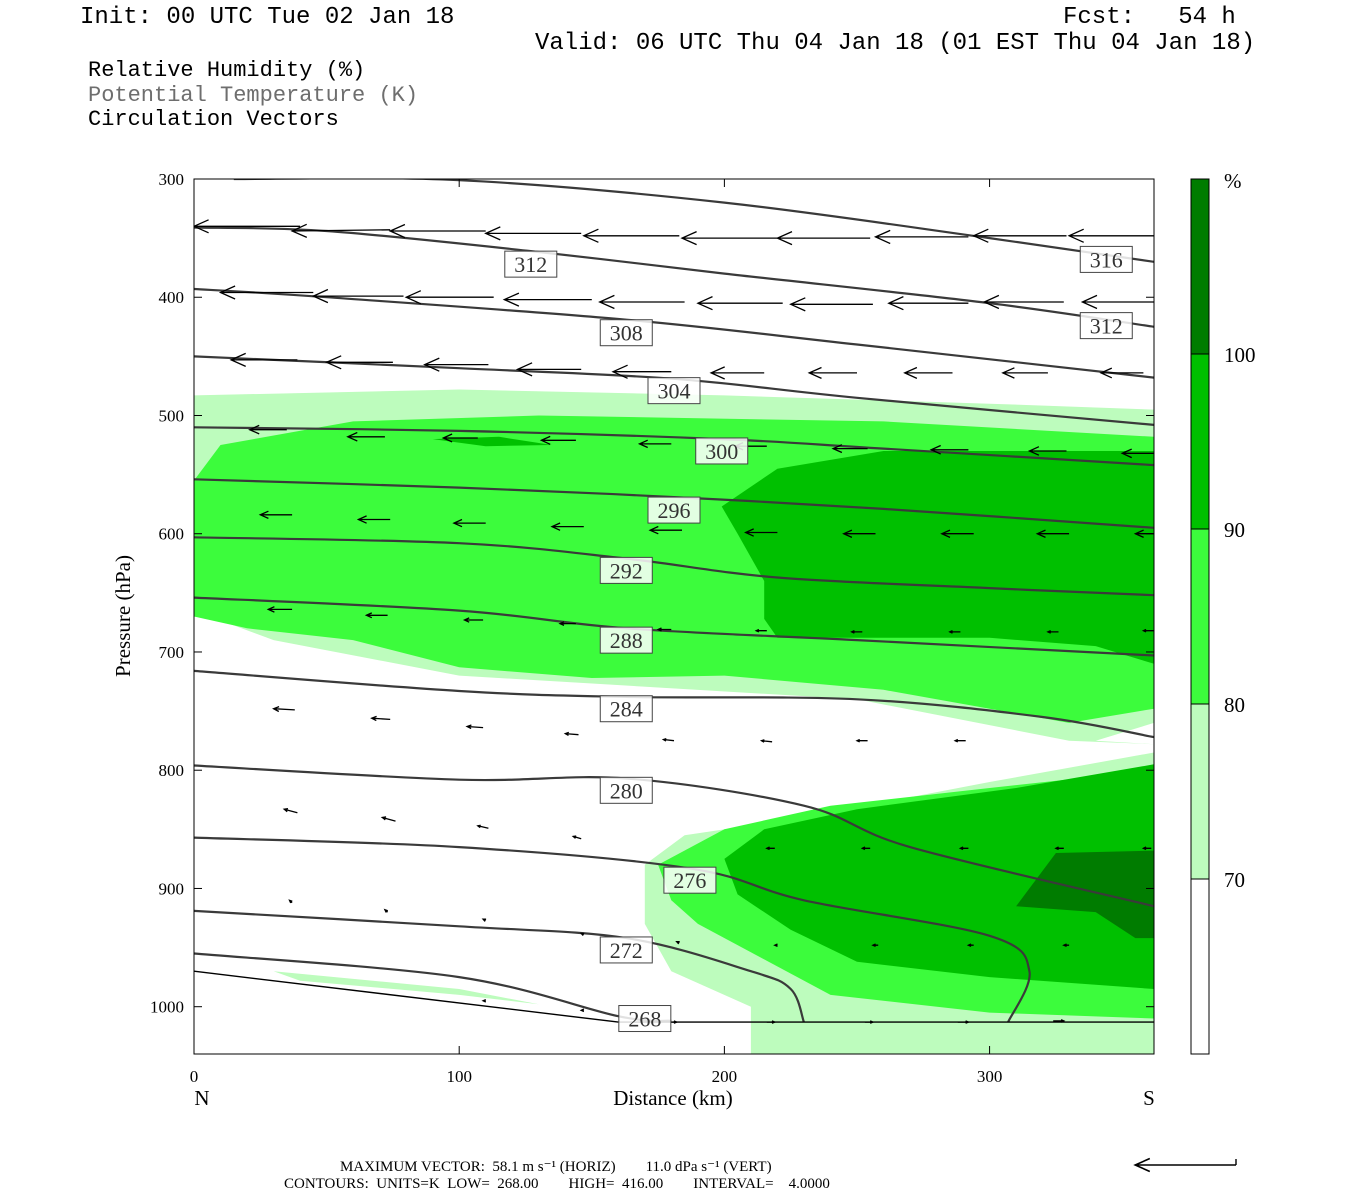 The image size is (1350, 1200). I want to click on colorbar-level-label: 90, so click(1234, 530).